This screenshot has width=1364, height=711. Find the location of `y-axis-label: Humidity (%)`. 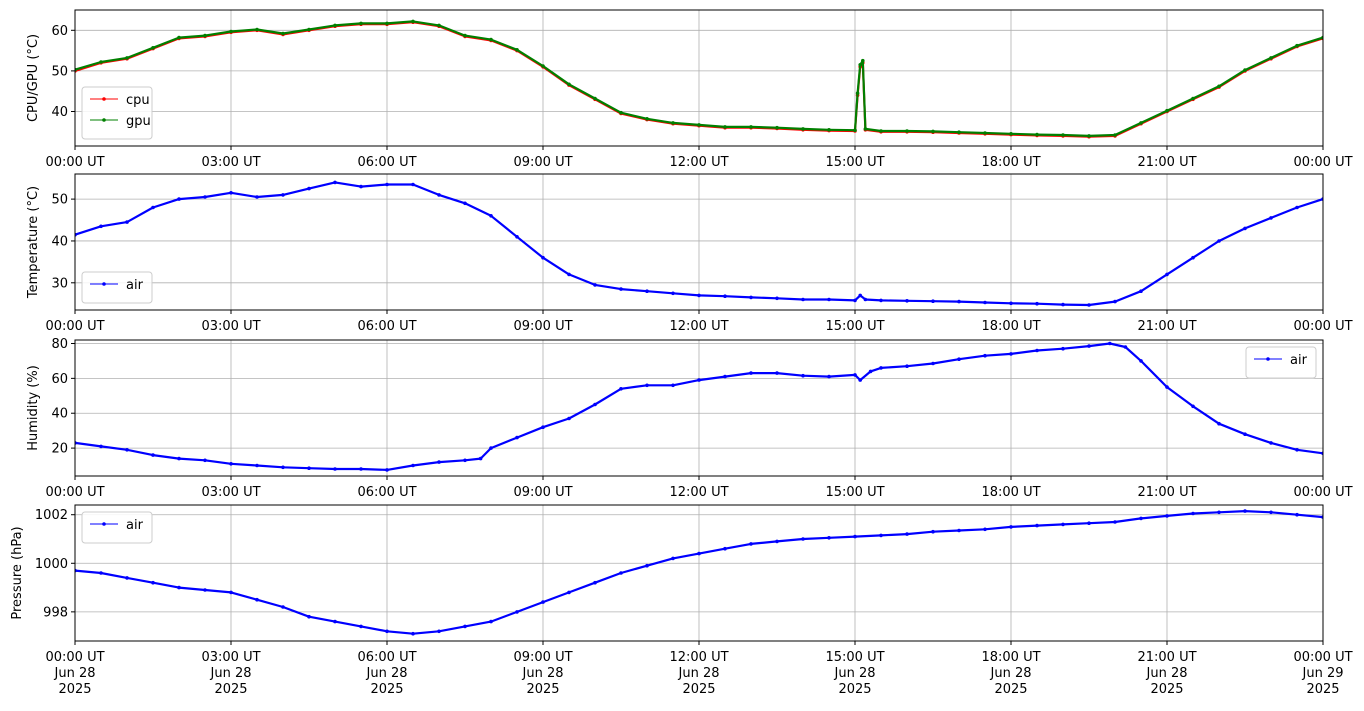

y-axis-label: Humidity (%) is located at coordinates (33, 408).